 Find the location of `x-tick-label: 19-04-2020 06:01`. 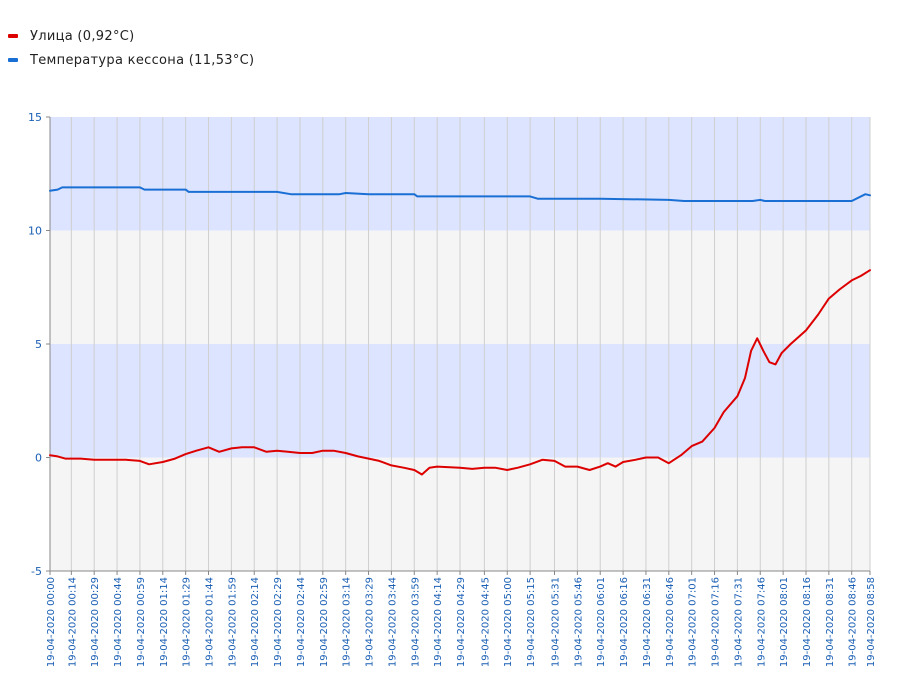

x-tick-label: 19-04-2020 06:01 is located at coordinates (601, 622).